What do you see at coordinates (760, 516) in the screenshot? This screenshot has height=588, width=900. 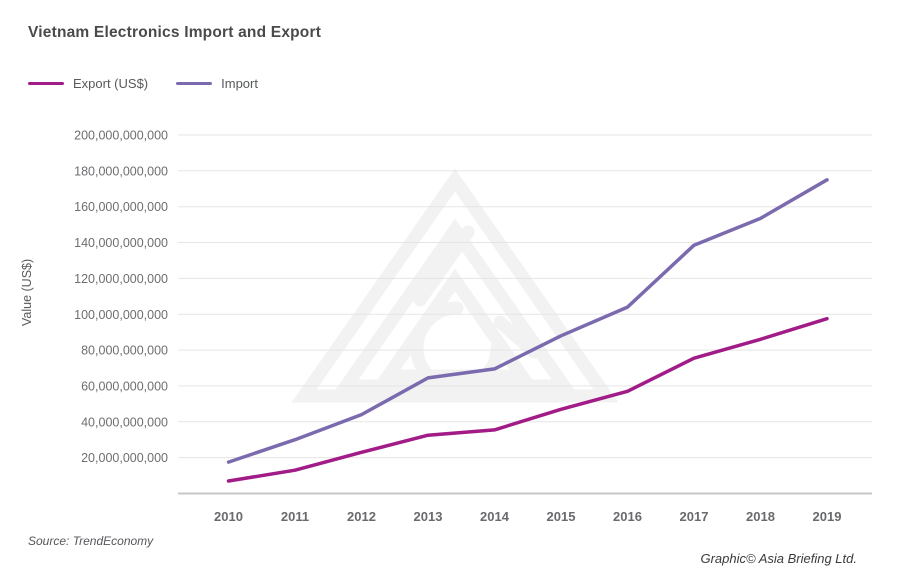 I see `x-tick-label: 2018` at bounding box center [760, 516].